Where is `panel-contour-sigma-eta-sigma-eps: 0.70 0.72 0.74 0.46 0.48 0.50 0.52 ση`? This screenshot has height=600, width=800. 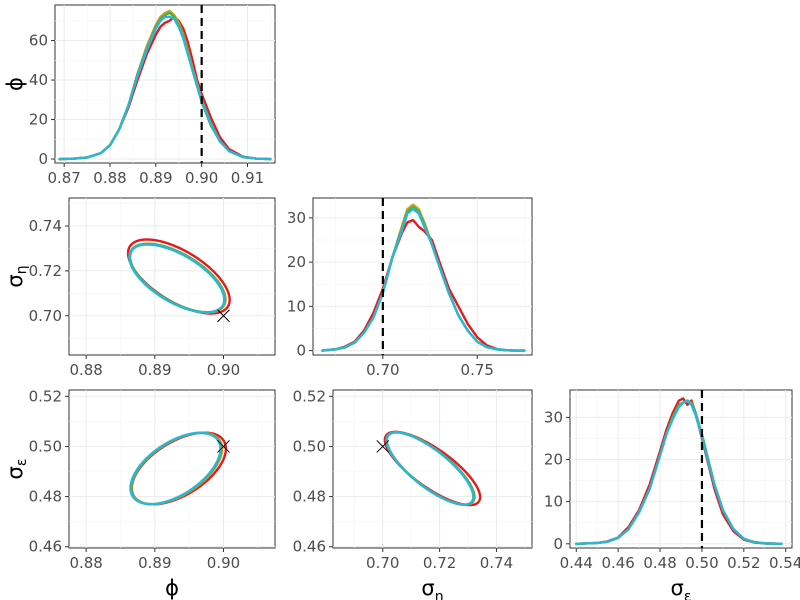 panel-contour-sigma-eta-sigma-eps: 0.70 0.72 0.74 0.46 0.48 0.50 0.52 ση is located at coordinates (413, 493).